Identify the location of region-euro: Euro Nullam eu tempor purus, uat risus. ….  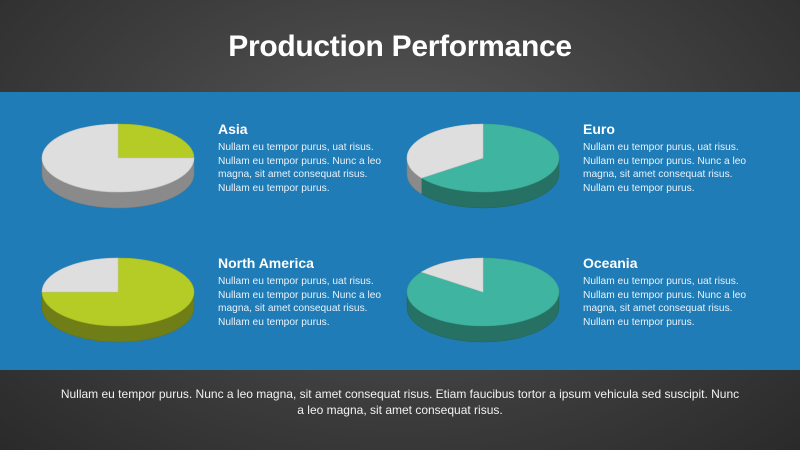
(673, 158).